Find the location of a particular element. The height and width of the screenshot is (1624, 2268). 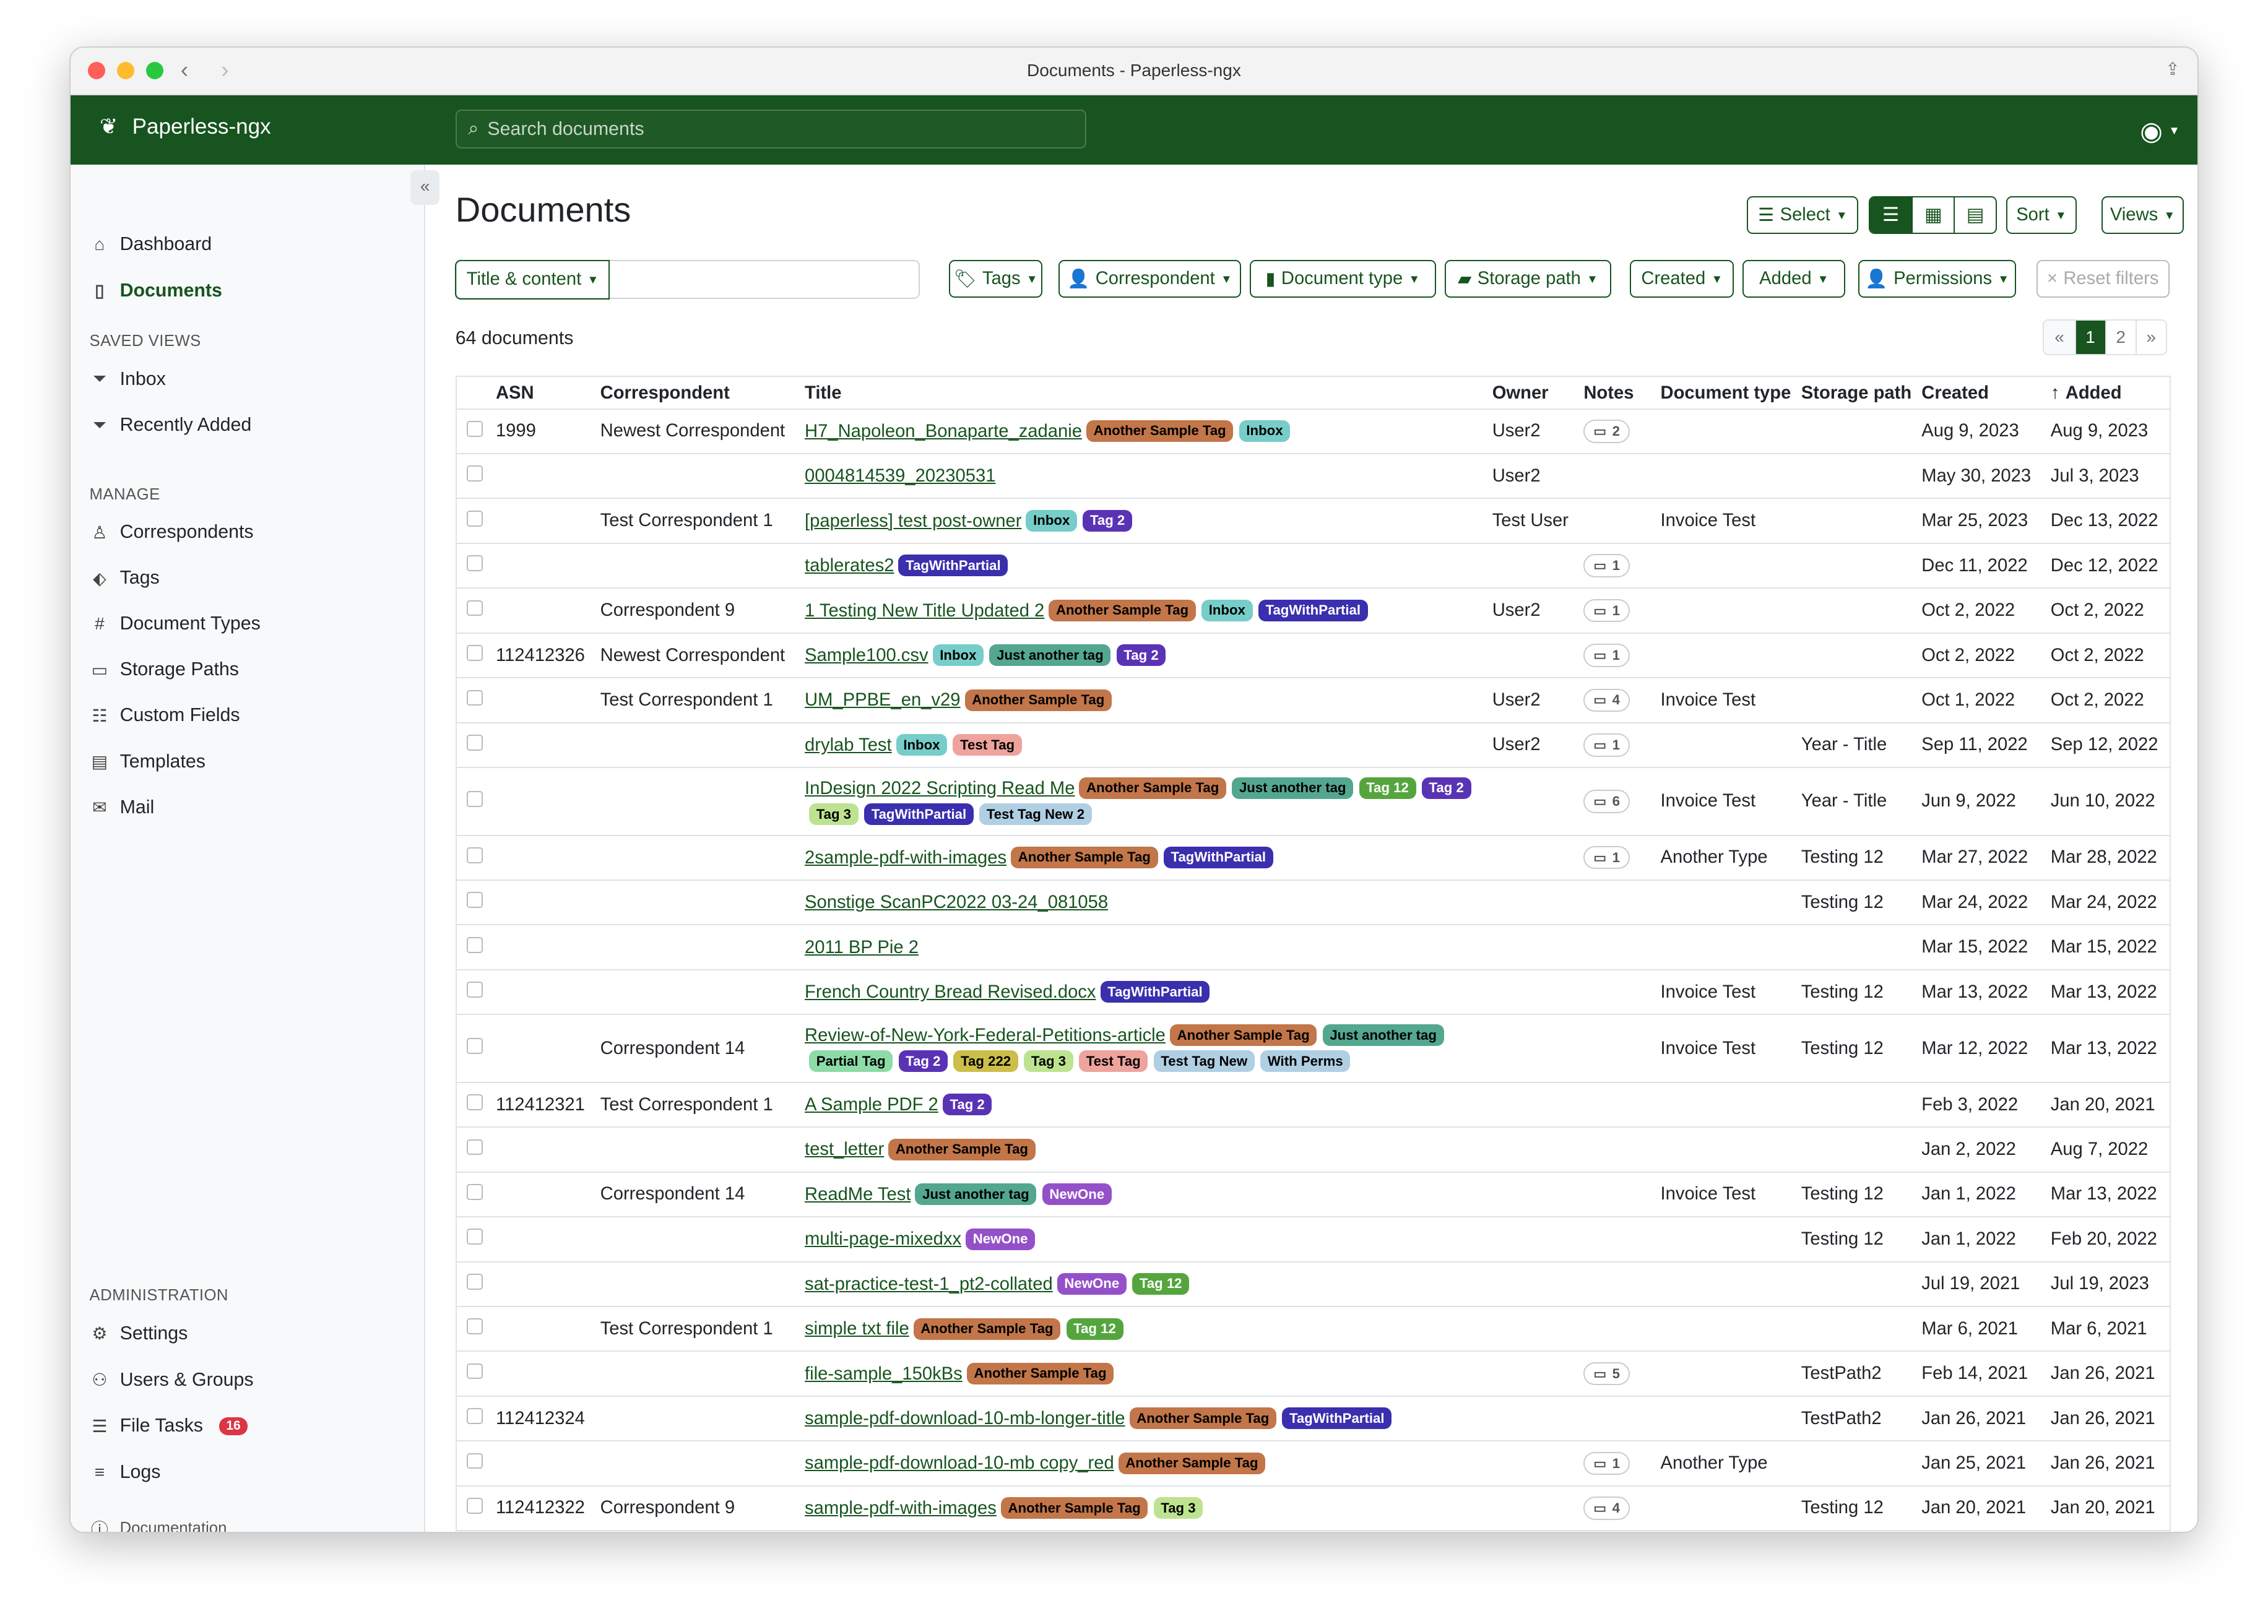

document-title-link: sample-pdf-download-10-mb copy_red is located at coordinates (959, 1463).